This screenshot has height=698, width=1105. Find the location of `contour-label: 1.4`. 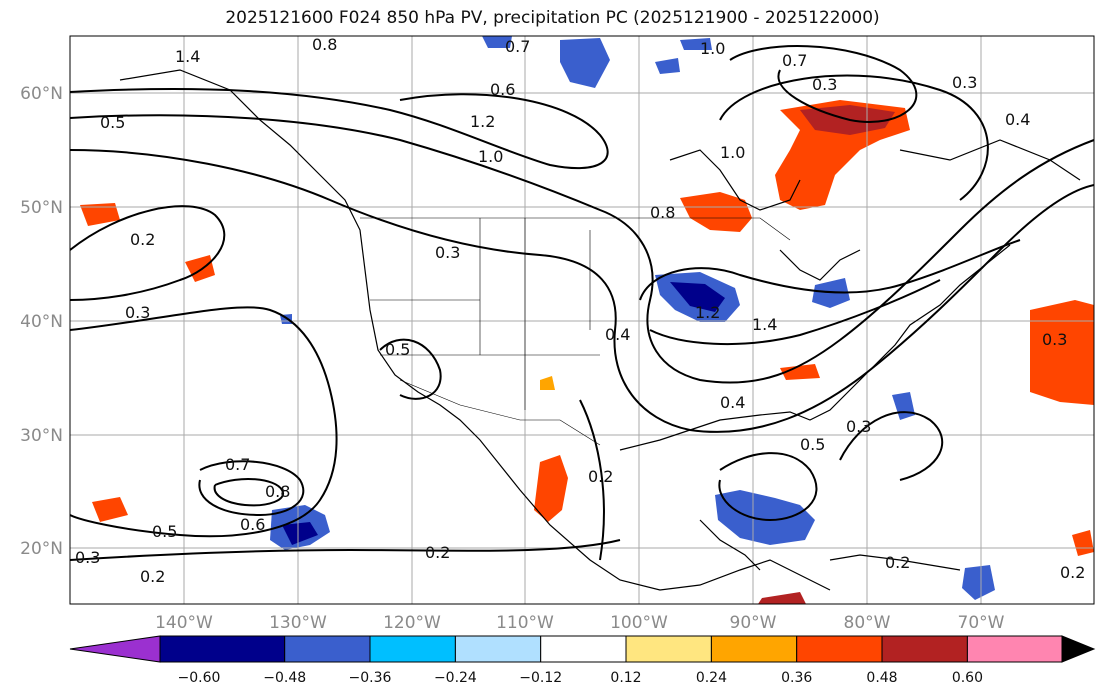

contour-label: 1.4 is located at coordinates (187, 56).